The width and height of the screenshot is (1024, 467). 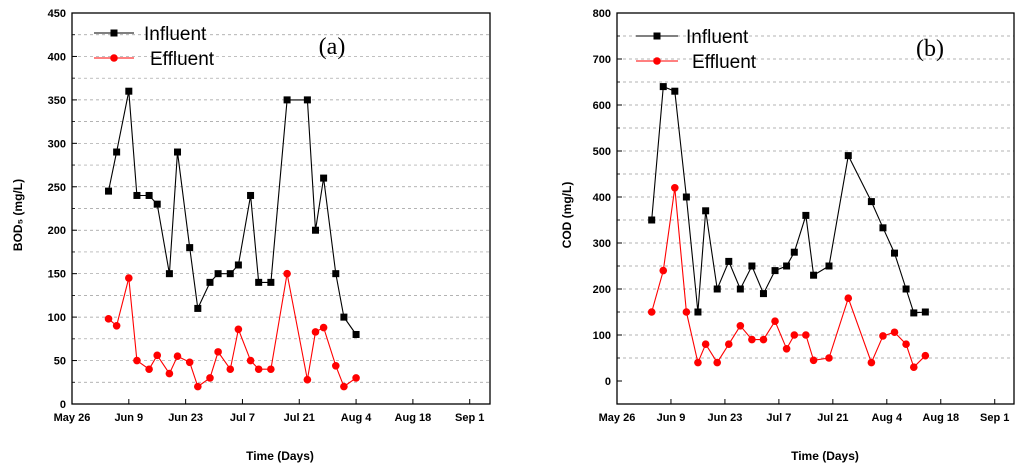 I want to click on y-tick-label: 700, so click(x=602, y=60).